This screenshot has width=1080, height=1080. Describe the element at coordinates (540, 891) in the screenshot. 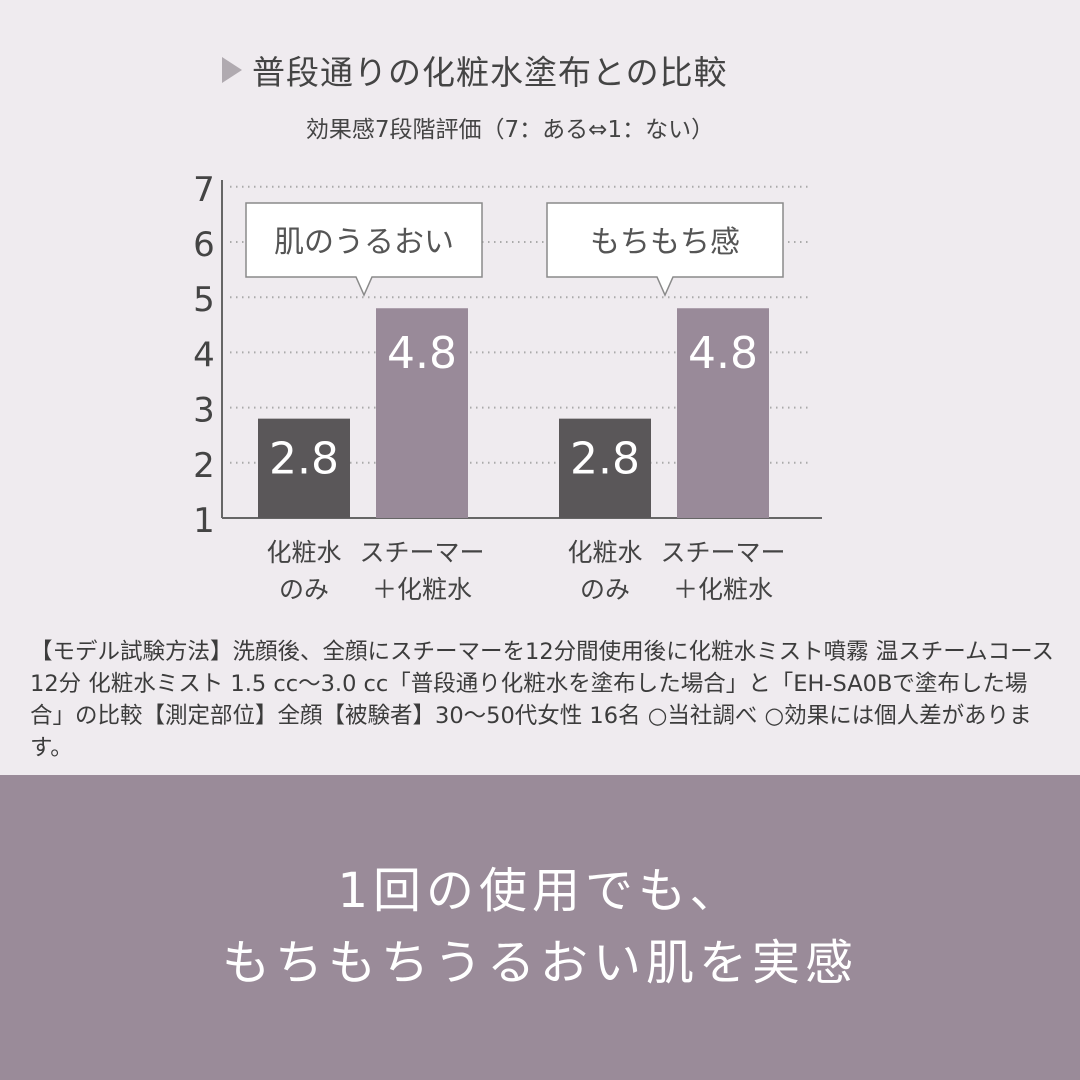

I see `headline-line-1: 1回の使用でも、` at that location.